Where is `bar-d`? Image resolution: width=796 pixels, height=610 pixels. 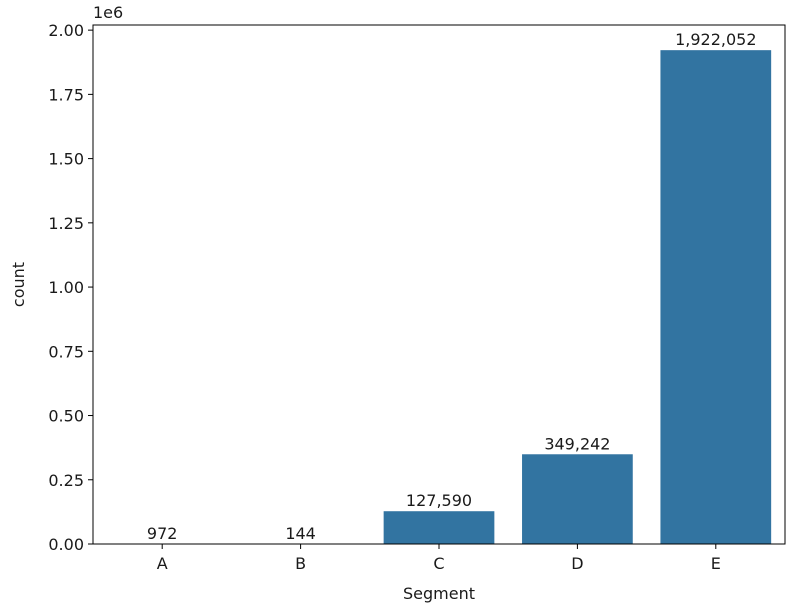 bar-d is located at coordinates (577, 499).